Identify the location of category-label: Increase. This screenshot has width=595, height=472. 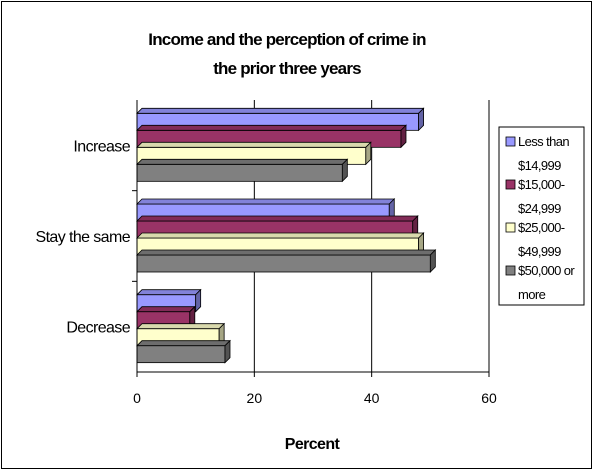
(101, 146).